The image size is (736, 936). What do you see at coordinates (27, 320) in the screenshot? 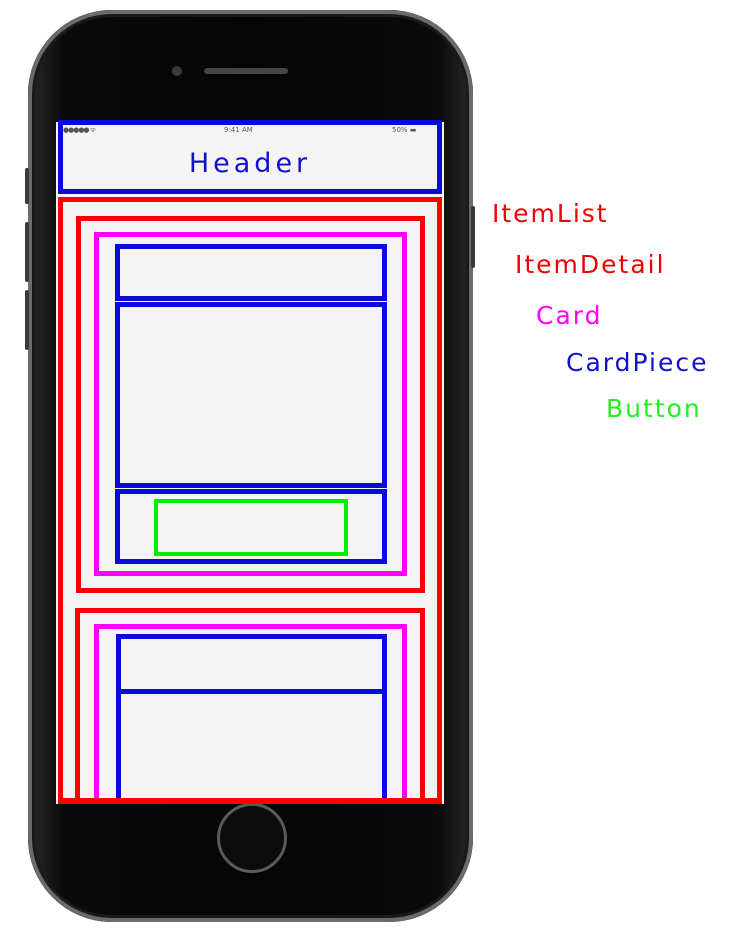
I see `volume-down-button` at bounding box center [27, 320].